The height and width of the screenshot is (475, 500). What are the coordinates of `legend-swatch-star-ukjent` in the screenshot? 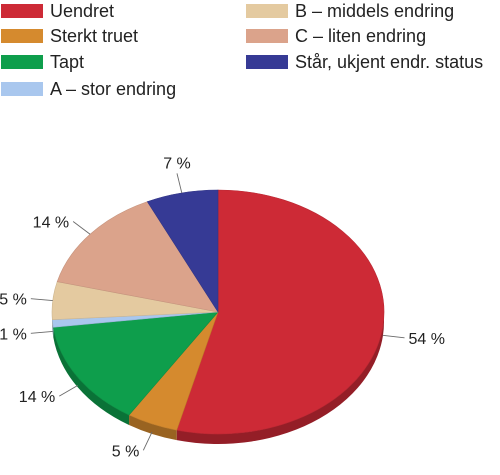 It's located at (267, 62).